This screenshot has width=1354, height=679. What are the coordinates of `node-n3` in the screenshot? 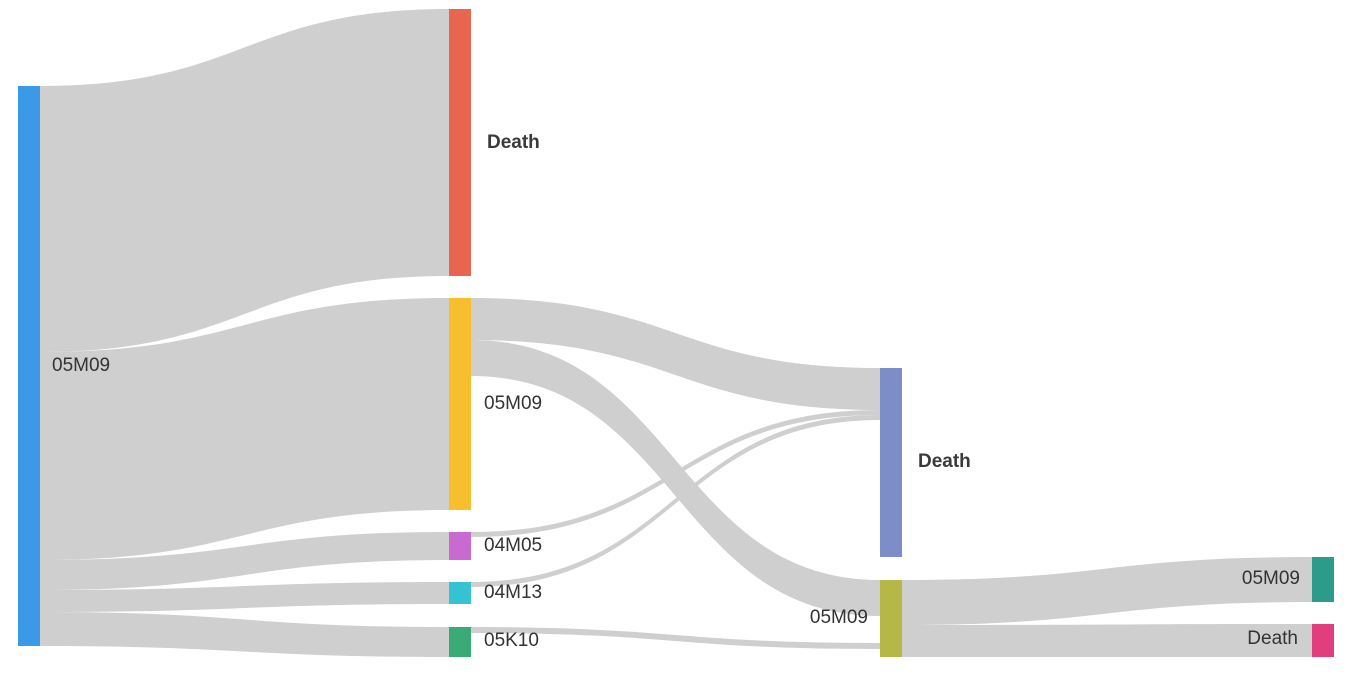 It's located at (460, 546).